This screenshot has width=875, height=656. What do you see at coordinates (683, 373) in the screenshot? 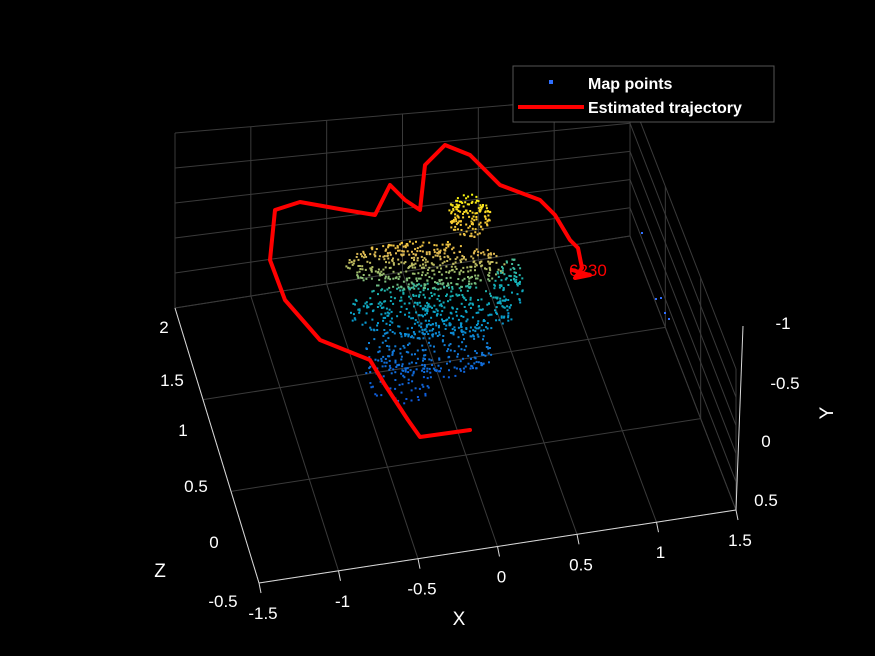
I see `gridline-z-side` at bounding box center [683, 373].